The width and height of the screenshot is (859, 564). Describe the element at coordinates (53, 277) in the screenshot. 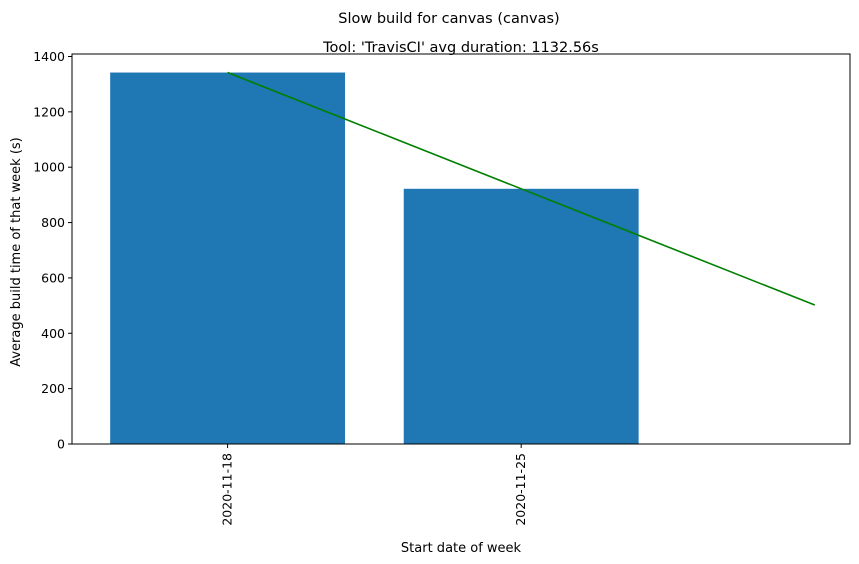

I see `y-tick-label-600: 600` at that location.